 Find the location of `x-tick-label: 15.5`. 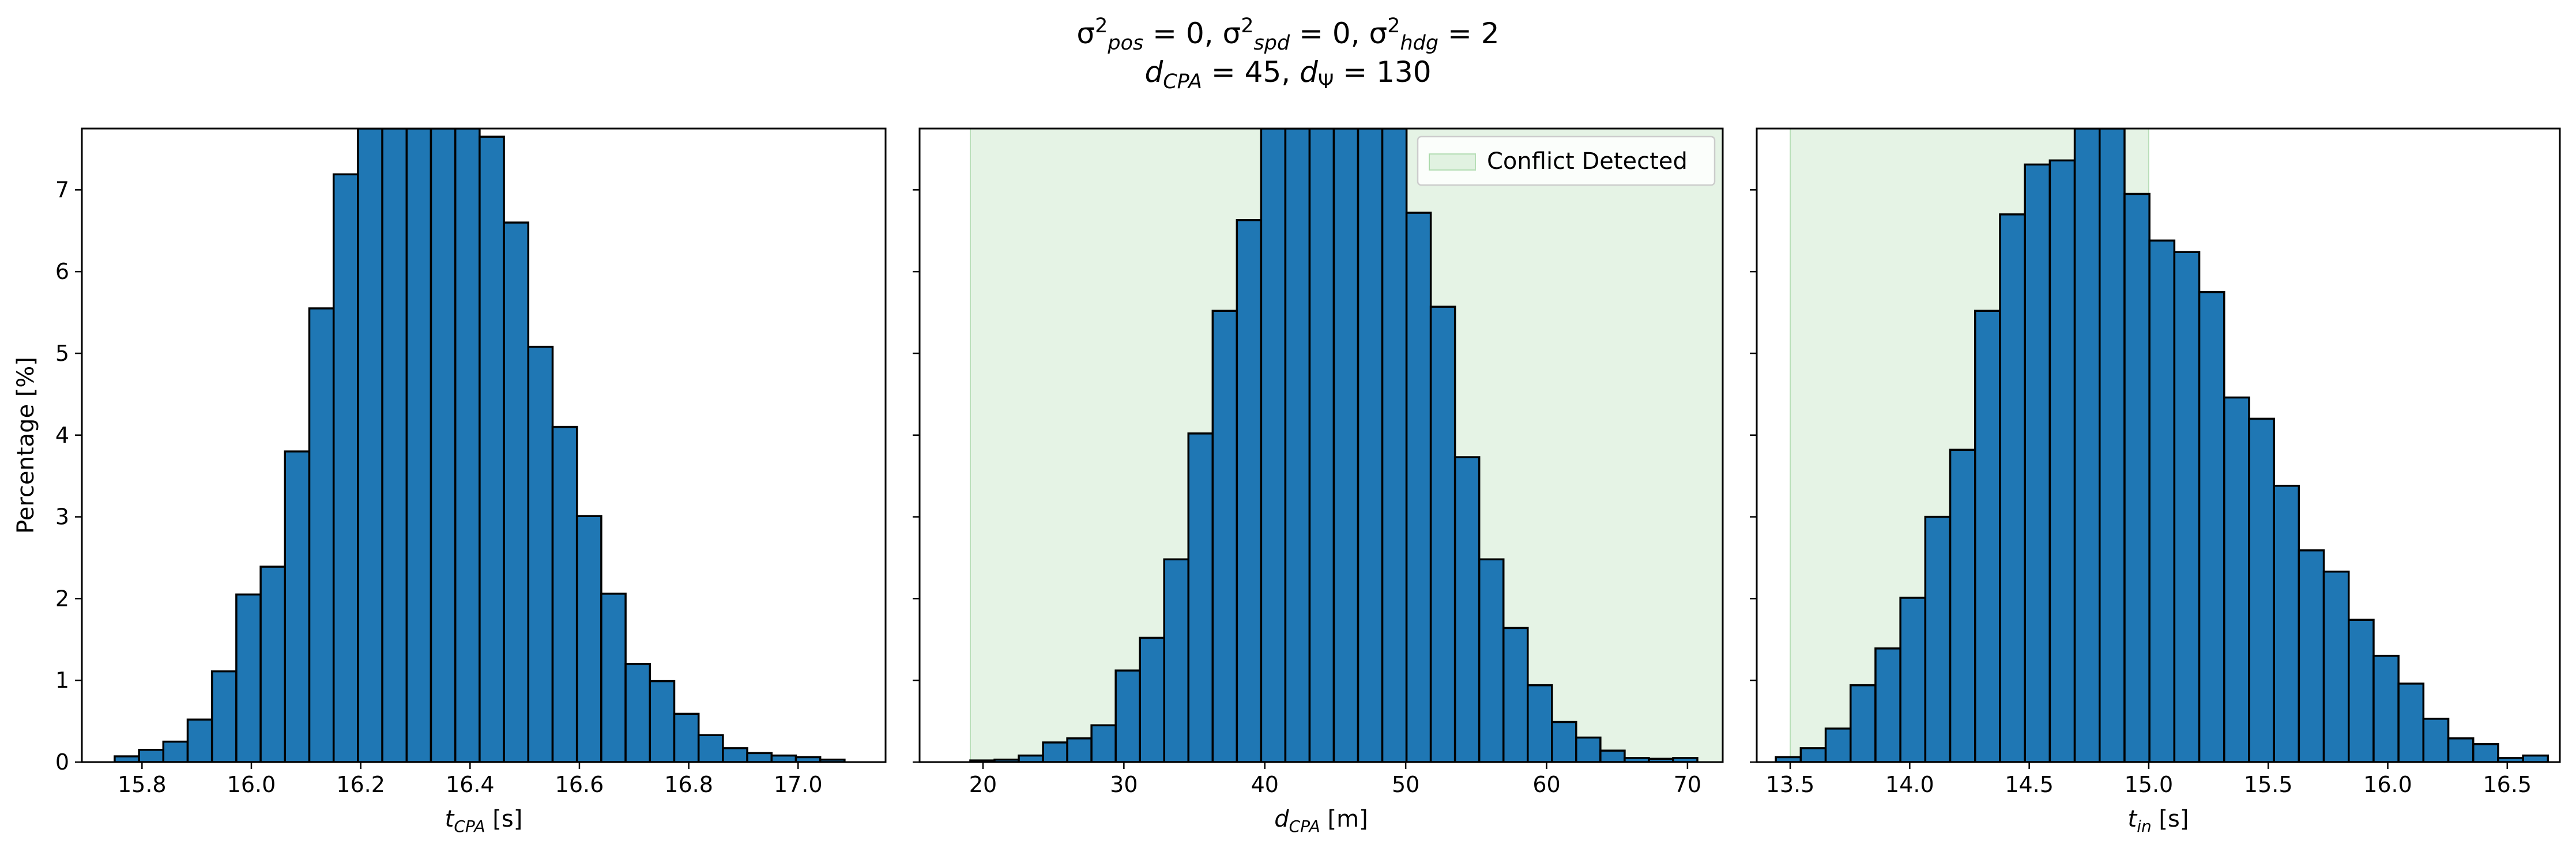

x-tick-label: 15.5 is located at coordinates (2268, 784).